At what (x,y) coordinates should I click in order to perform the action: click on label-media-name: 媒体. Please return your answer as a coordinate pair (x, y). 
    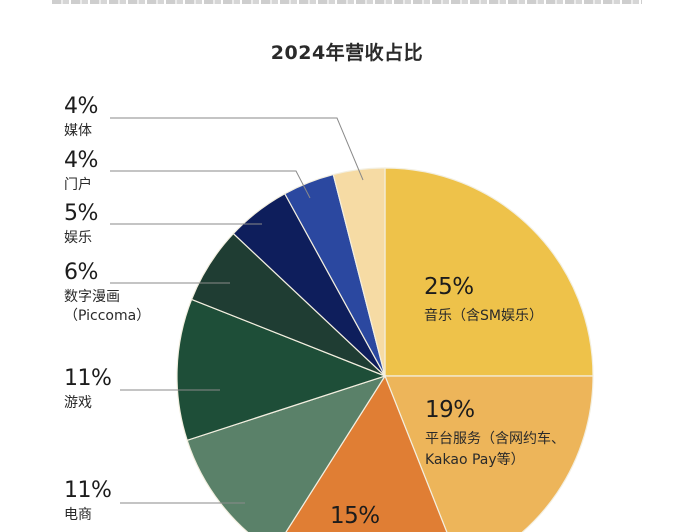
    Looking at the image, I should click on (78, 131).